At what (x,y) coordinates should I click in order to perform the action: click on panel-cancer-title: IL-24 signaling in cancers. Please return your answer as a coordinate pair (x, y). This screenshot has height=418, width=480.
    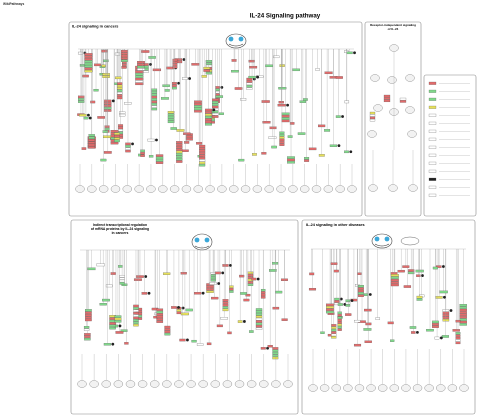
    Looking at the image, I should click on (95, 27).